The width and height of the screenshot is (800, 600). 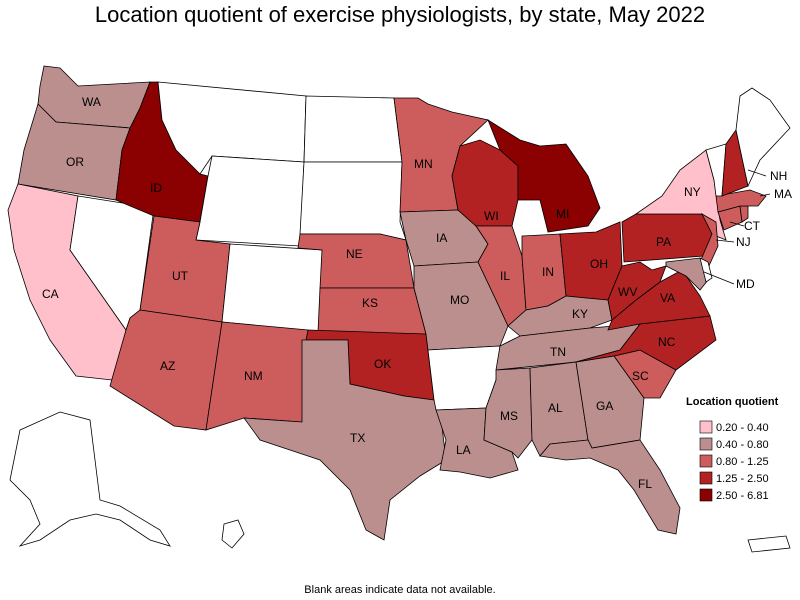 I want to click on label-nm: NM, so click(x=253, y=376).